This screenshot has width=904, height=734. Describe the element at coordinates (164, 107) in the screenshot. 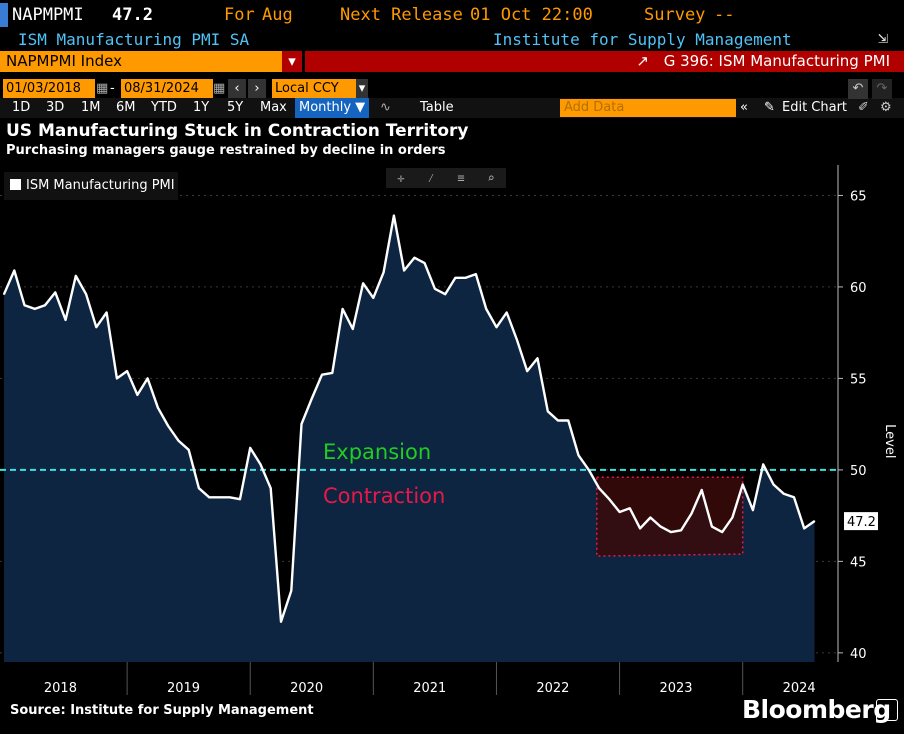

I see `range-ytd: YTD` at that location.